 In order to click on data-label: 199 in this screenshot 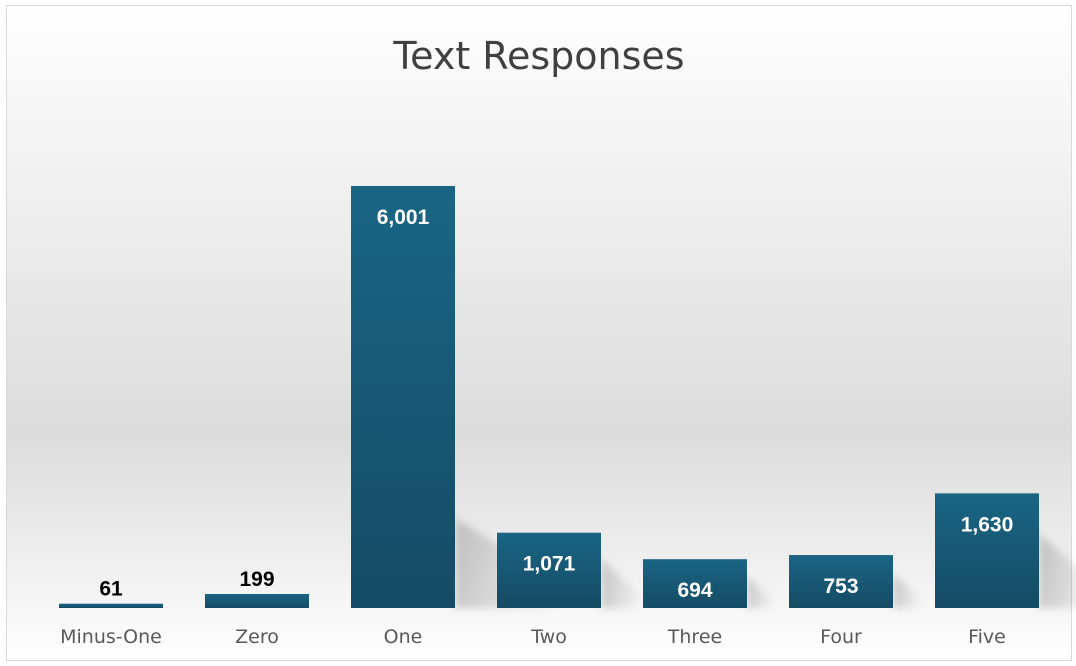, I will do `click(256, 579)`.